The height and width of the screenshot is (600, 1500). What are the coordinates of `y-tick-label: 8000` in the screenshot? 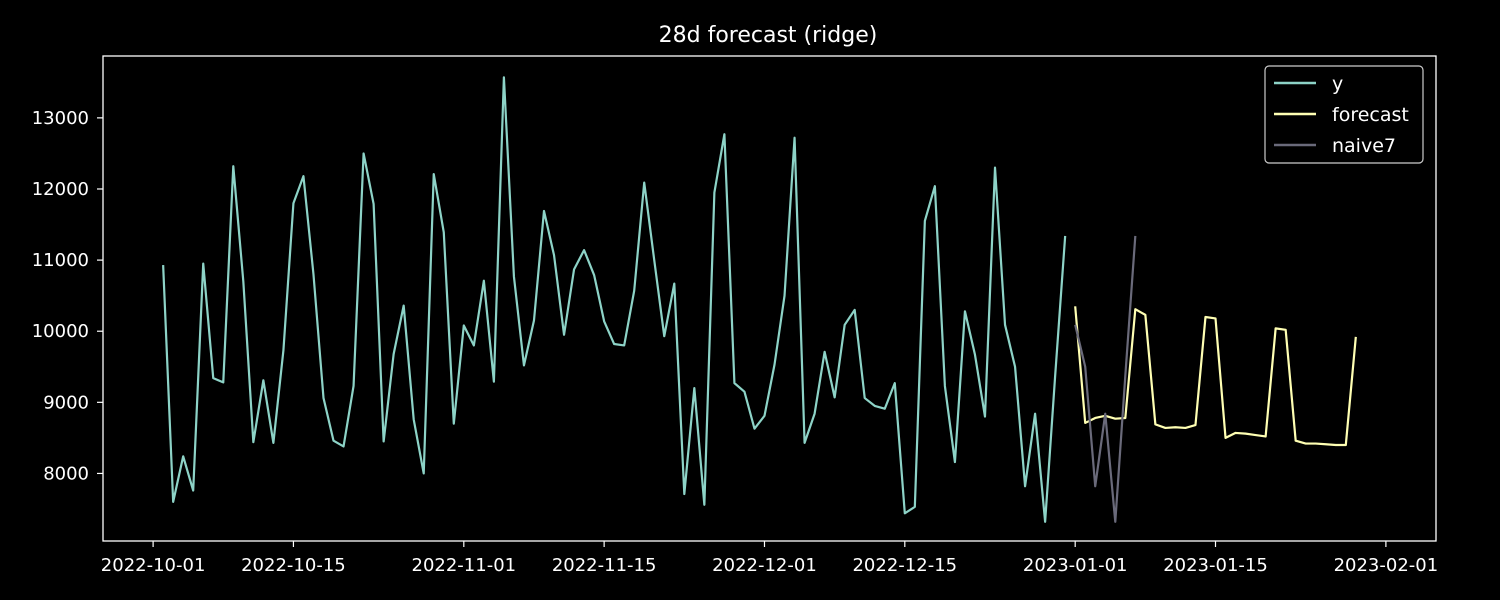 It's located at (66, 473).